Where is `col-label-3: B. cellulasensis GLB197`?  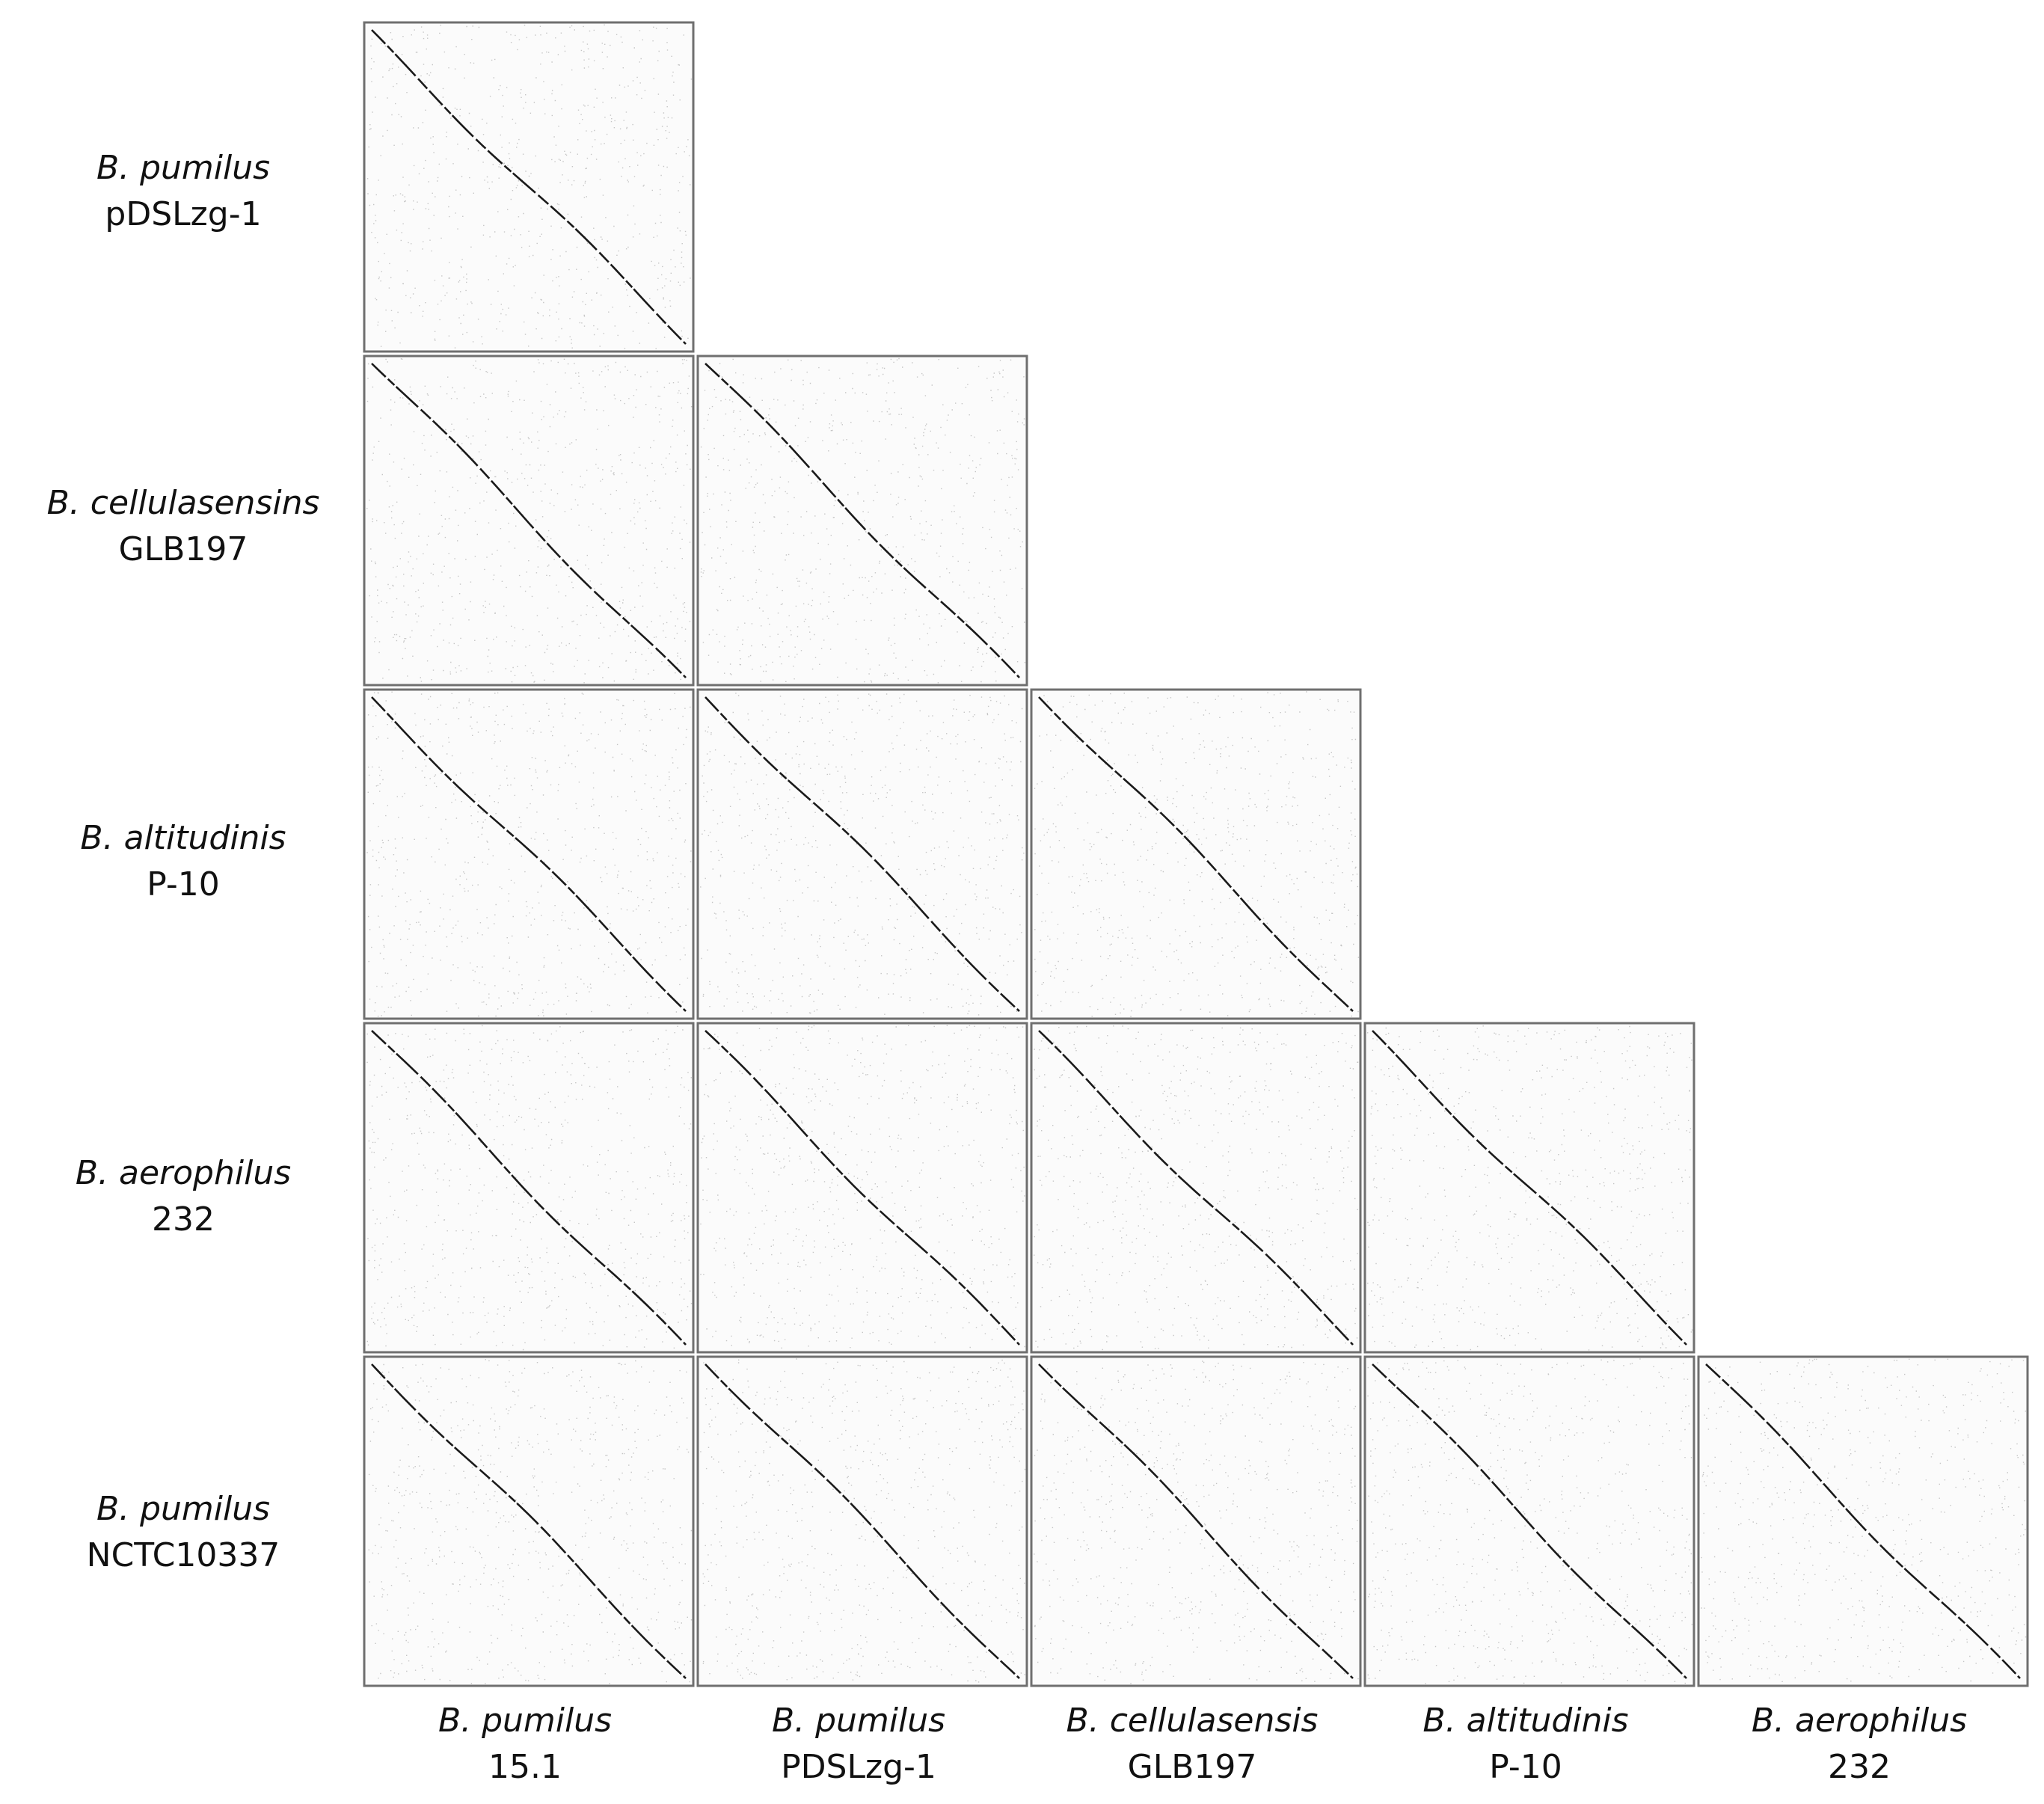 col-label-3: B. cellulasensis GLB197 is located at coordinates (1192, 1744).